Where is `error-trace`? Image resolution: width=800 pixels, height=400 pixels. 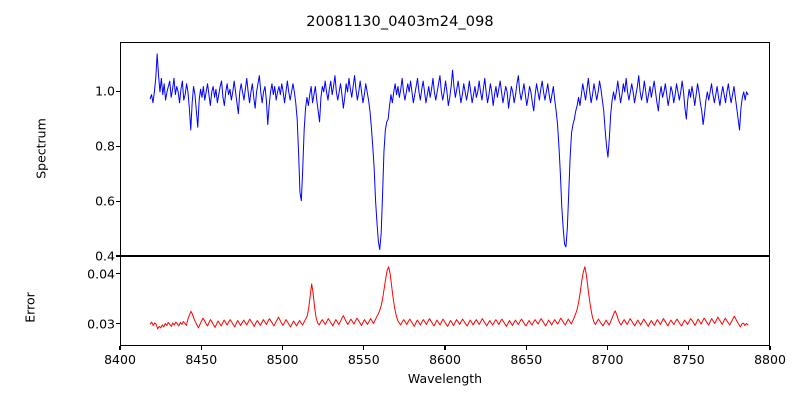 error-trace is located at coordinates (449, 298).